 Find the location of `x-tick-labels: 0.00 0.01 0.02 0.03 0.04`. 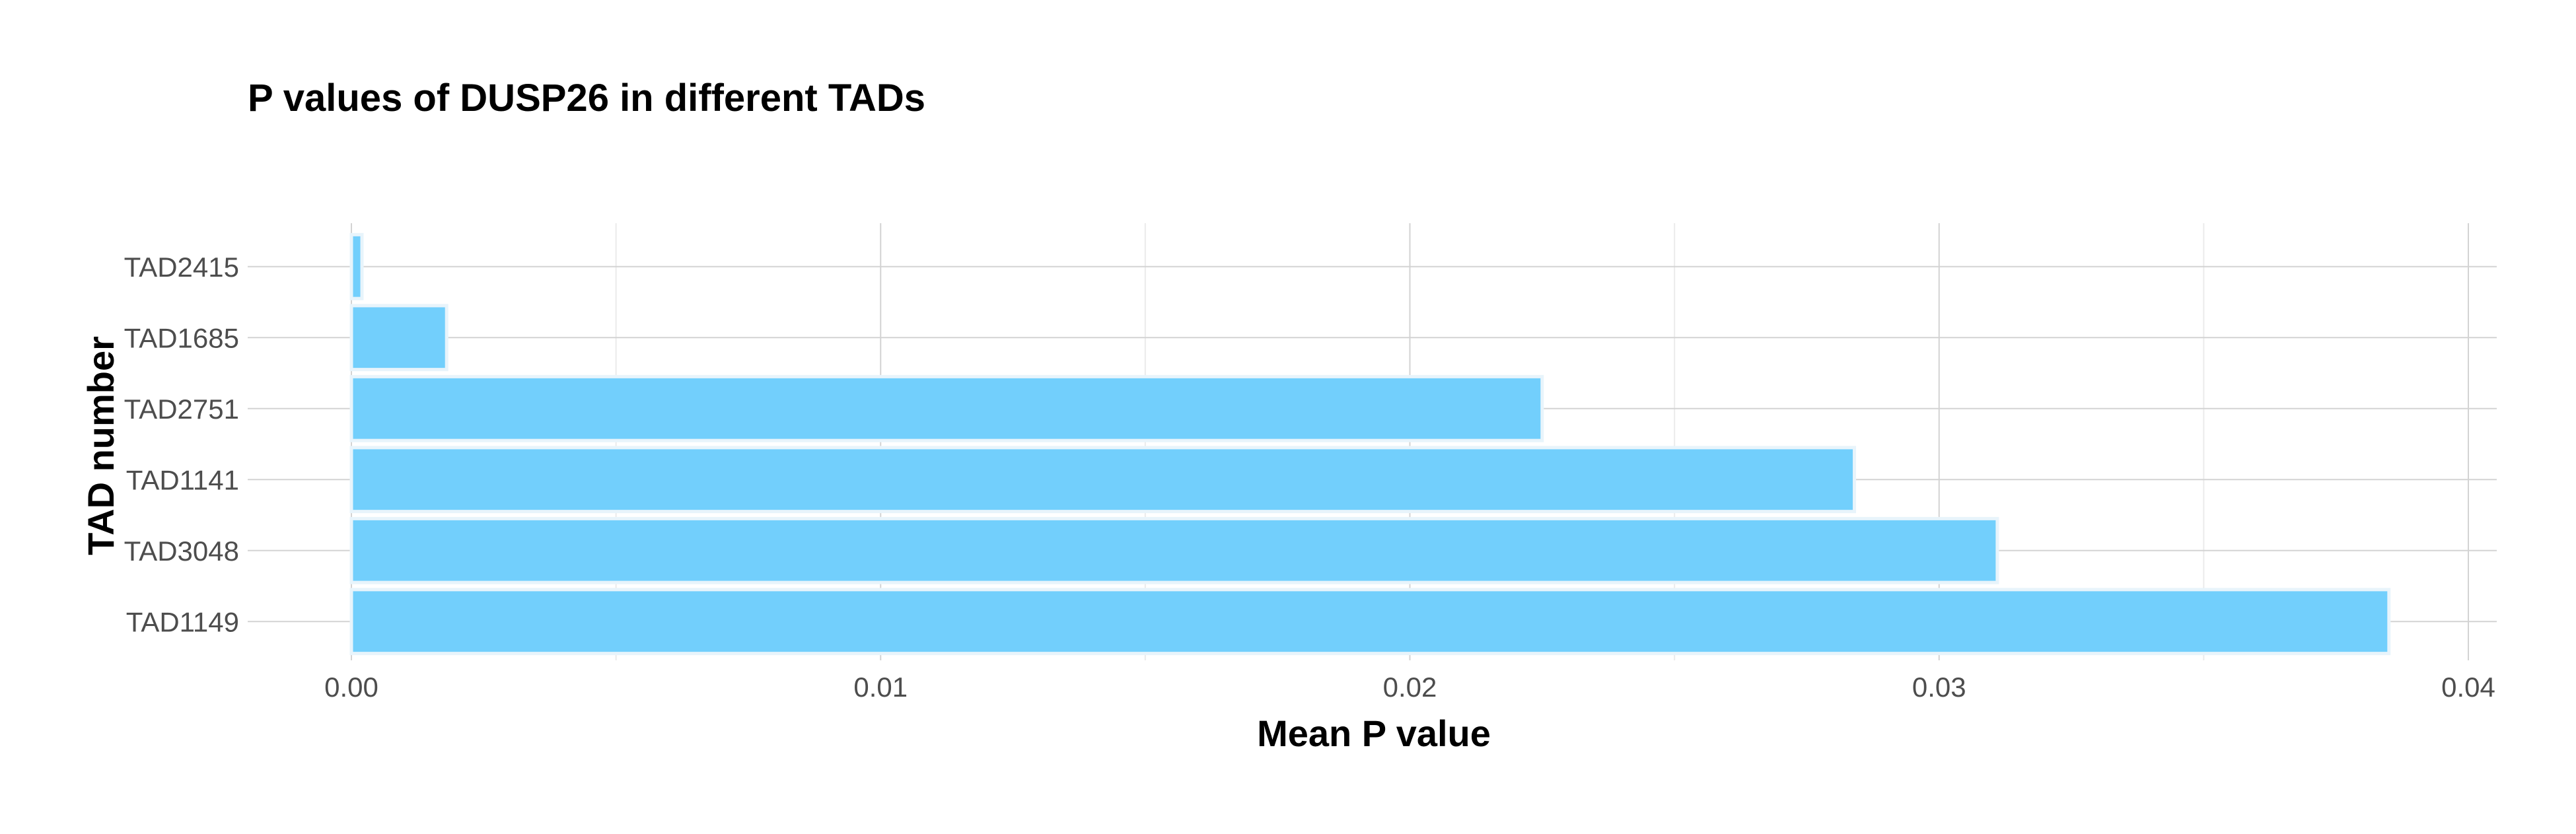

x-tick-labels: 0.00 0.01 0.02 0.03 0.04 is located at coordinates (1410, 687).